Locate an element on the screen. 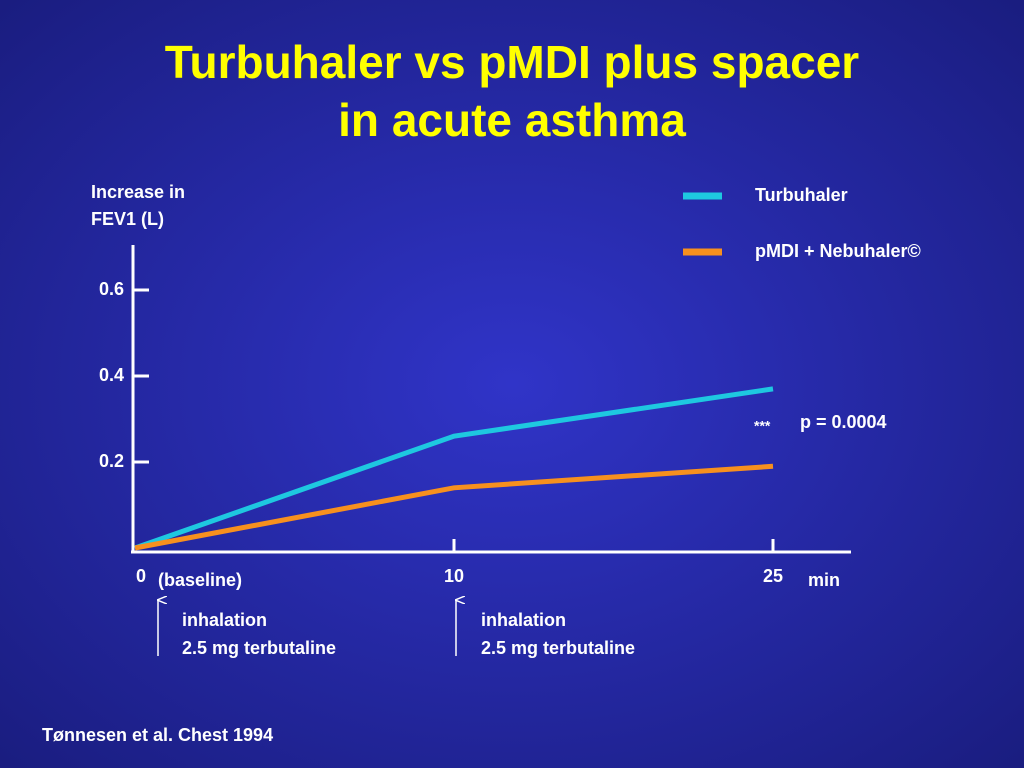  title-line: in acute asthma is located at coordinates (512, 120).